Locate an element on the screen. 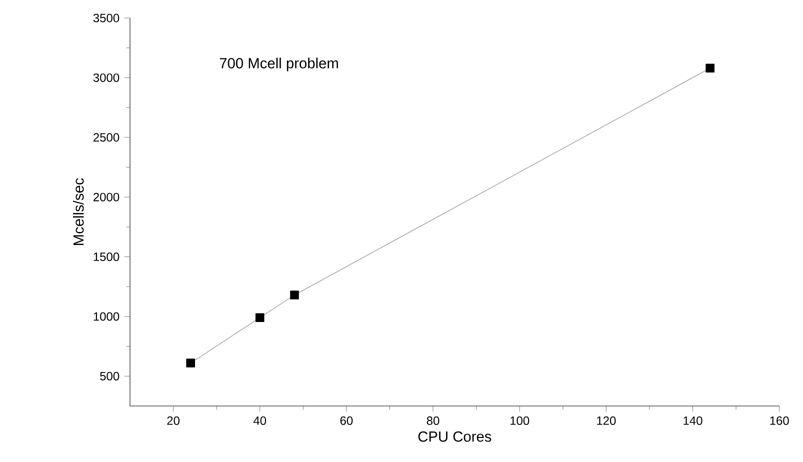 The image size is (803, 462). x-tick-label: 160 is located at coordinates (779, 420).